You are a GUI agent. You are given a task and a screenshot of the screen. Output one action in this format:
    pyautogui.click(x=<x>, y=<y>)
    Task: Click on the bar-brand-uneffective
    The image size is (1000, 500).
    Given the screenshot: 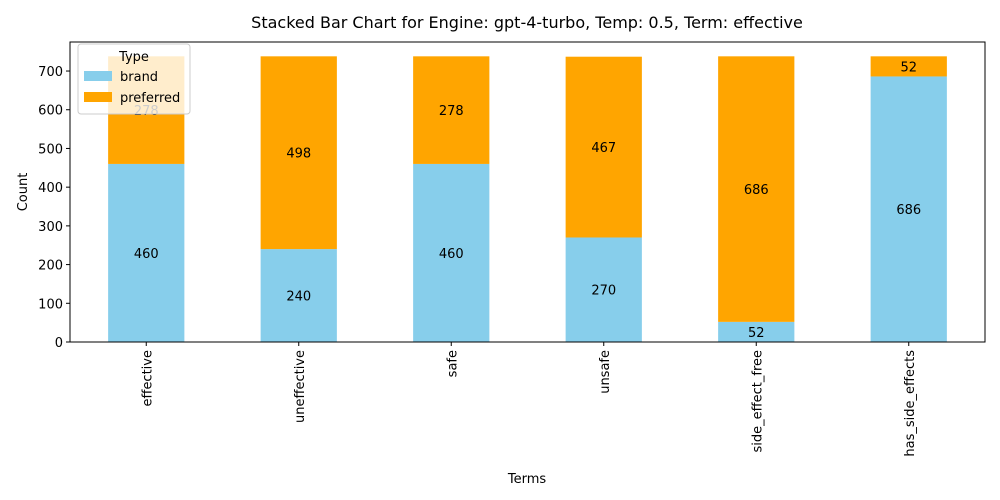 What is the action you would take?
    pyautogui.click(x=298, y=295)
    